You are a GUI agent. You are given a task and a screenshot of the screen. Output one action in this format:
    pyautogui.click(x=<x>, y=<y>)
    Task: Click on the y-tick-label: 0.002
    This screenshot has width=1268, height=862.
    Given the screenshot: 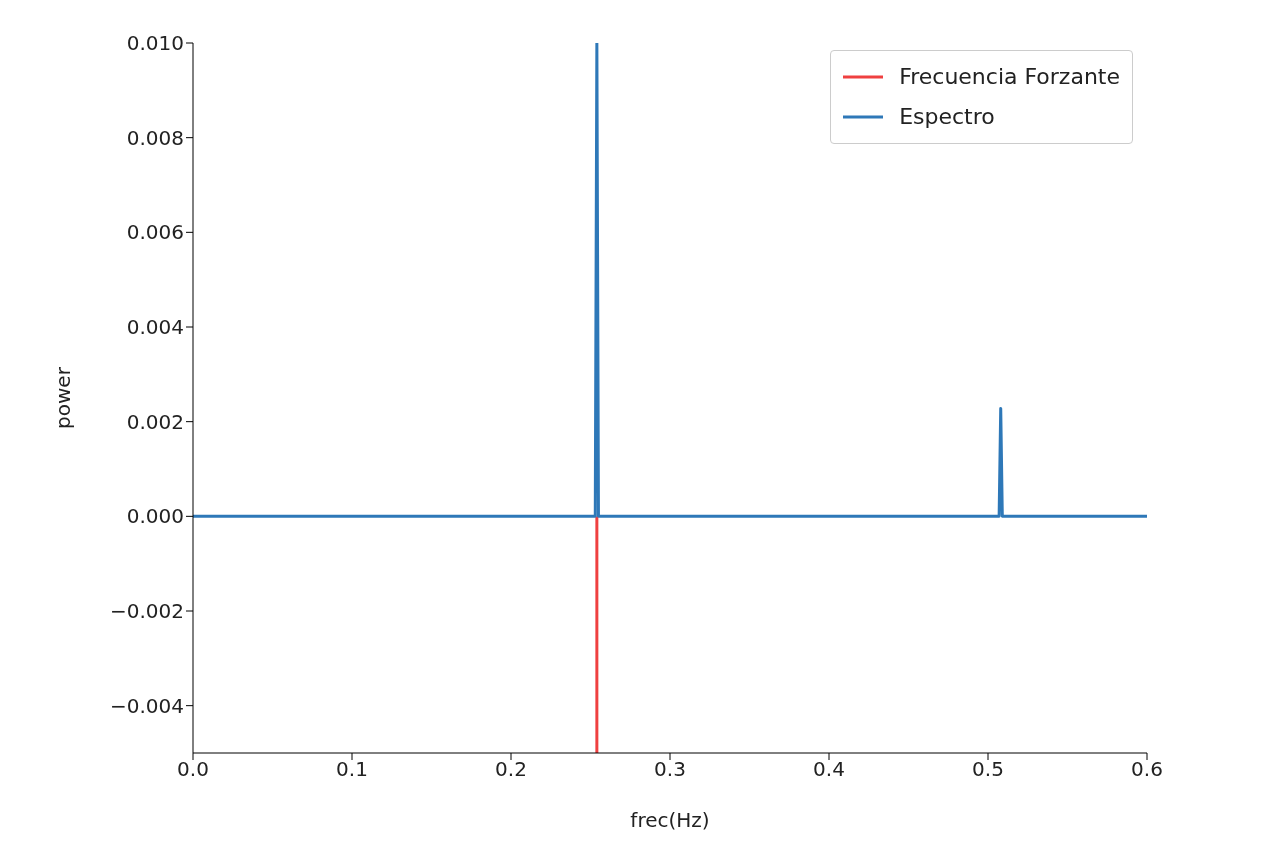 What is the action you would take?
    pyautogui.click(x=155, y=421)
    